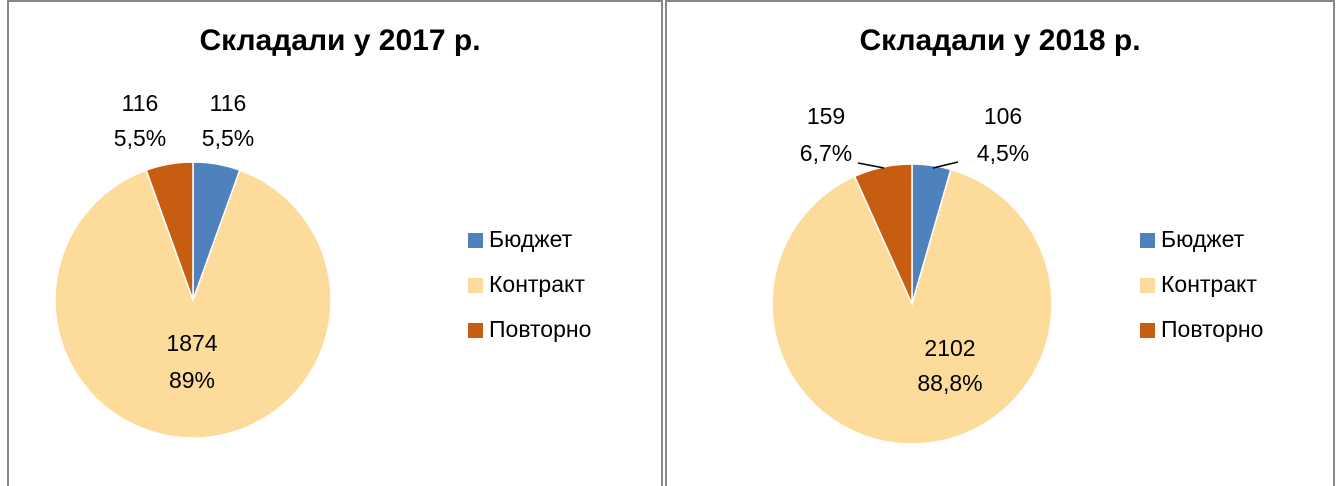 This screenshot has height=486, width=1338. Describe the element at coordinates (192, 380) in the screenshot. I see `percent-label: 89%` at that location.